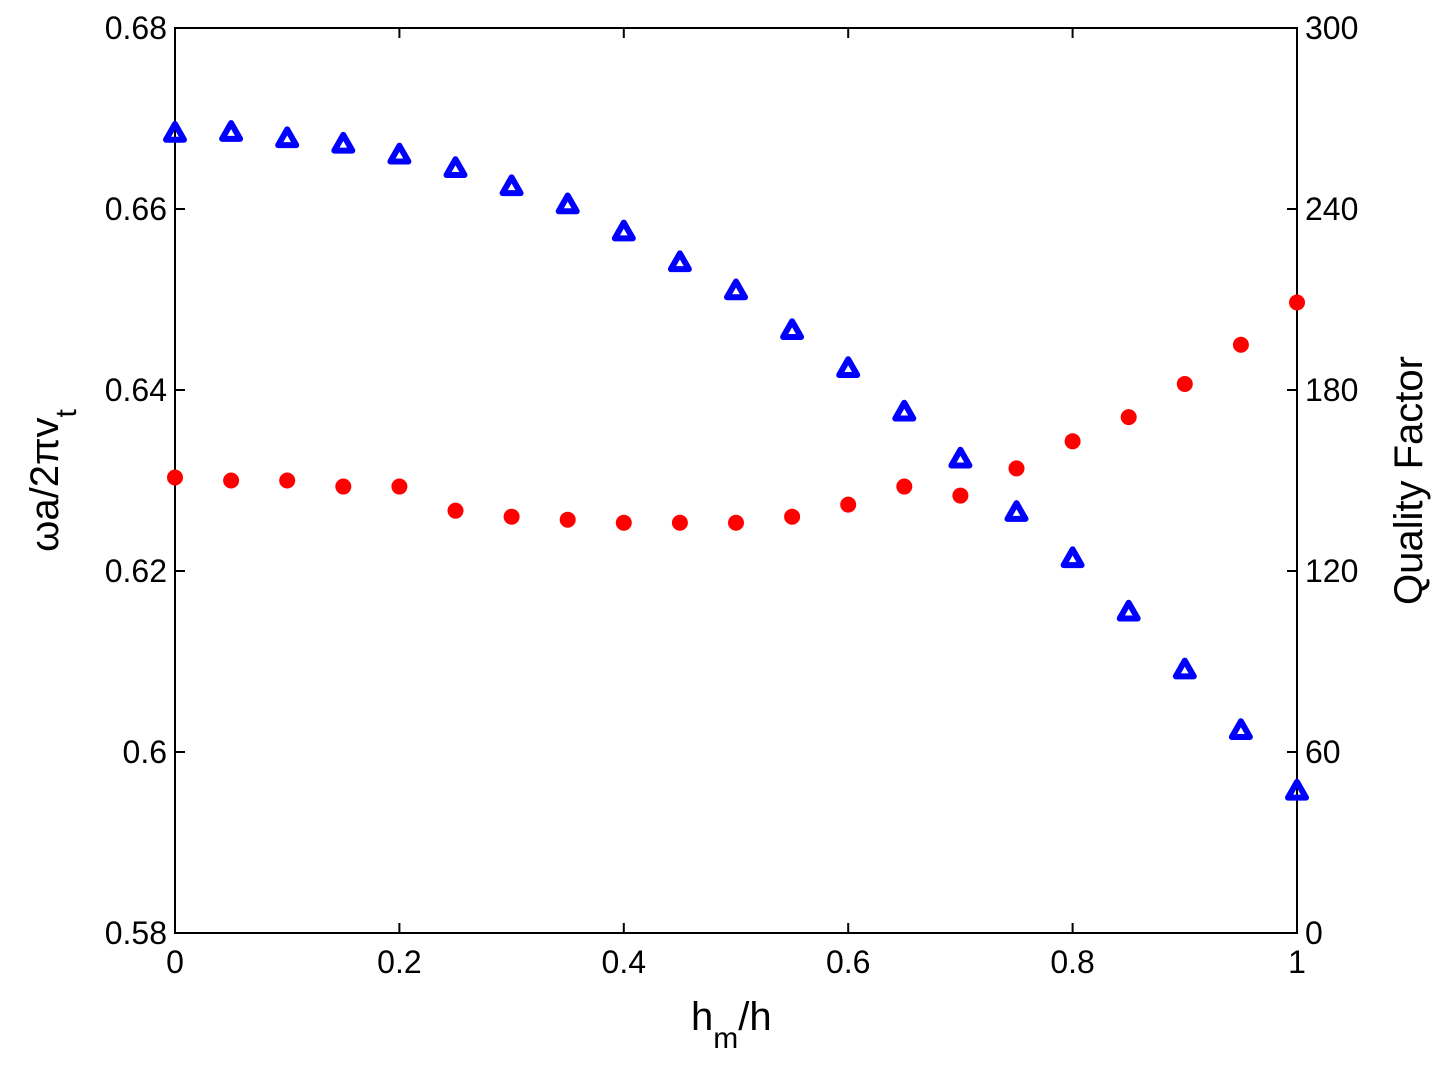 Image resolution: width=1447 pixels, height=1065 pixels. Describe the element at coordinates (136, 571) in the screenshot. I see `y-left-tick-label: 0.62` at that location.